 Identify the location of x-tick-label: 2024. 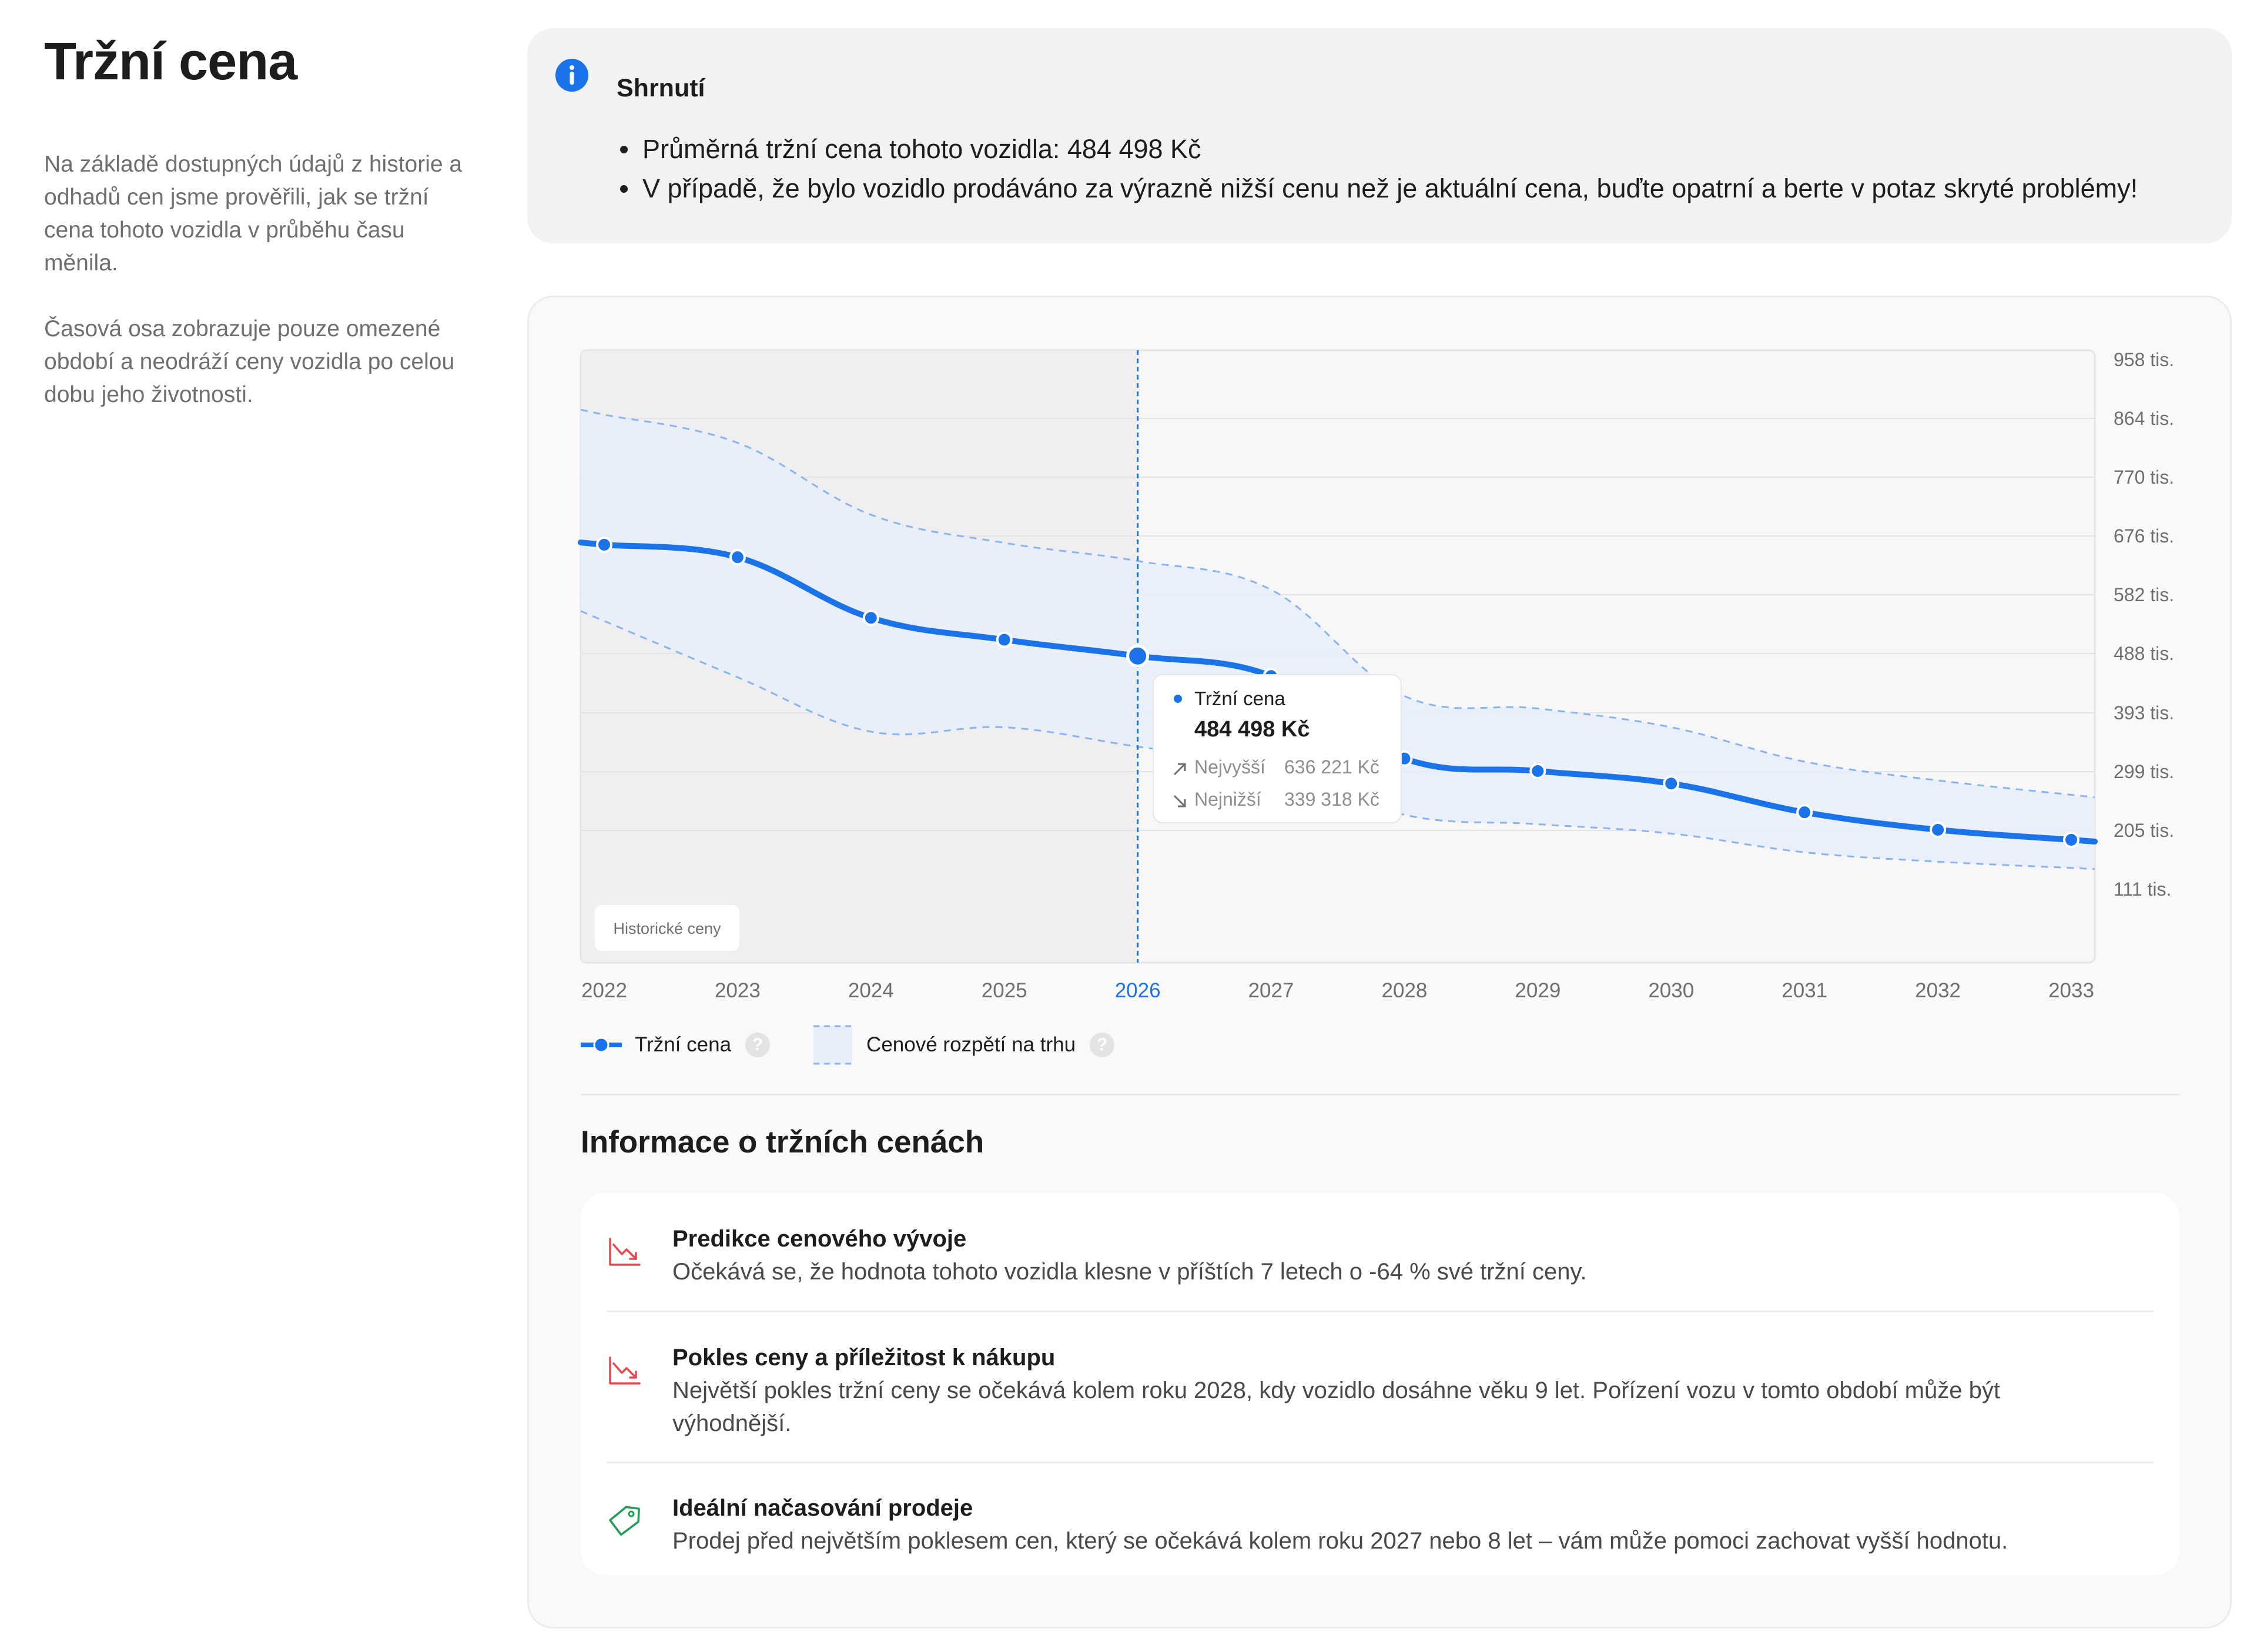
(871, 990).